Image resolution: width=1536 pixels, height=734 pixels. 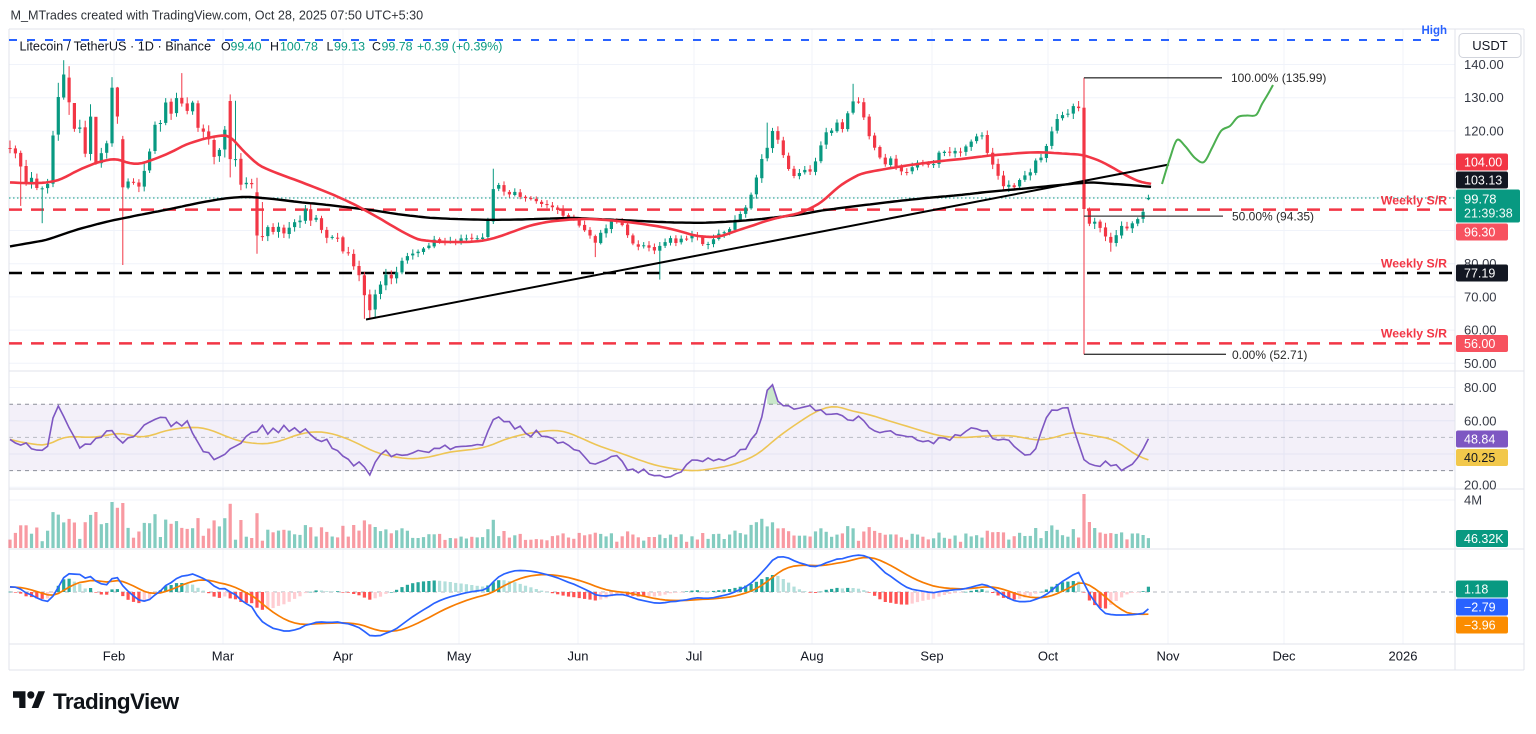 I want to click on svg-text: 99.40, so click(x=246, y=47).